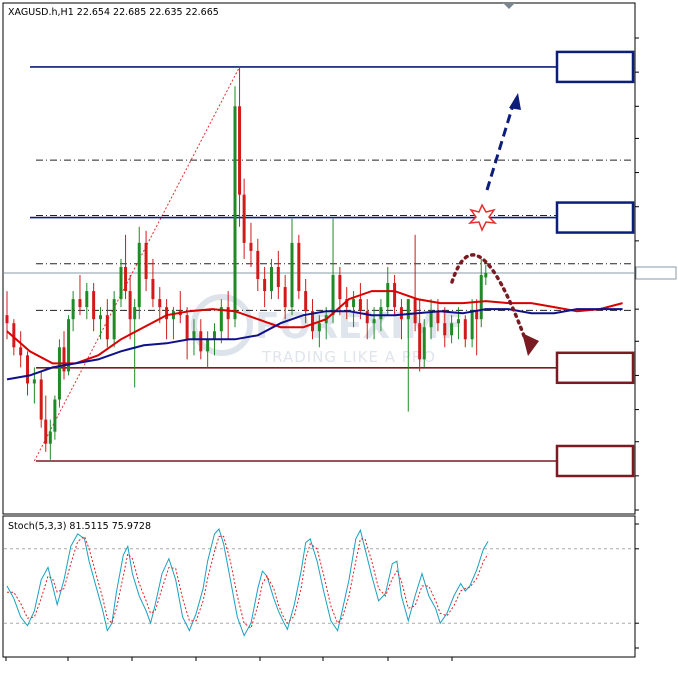 Image resolution: width=678 pixels, height=678 pixels. I want to click on moving-average-line, so click(314, 327).